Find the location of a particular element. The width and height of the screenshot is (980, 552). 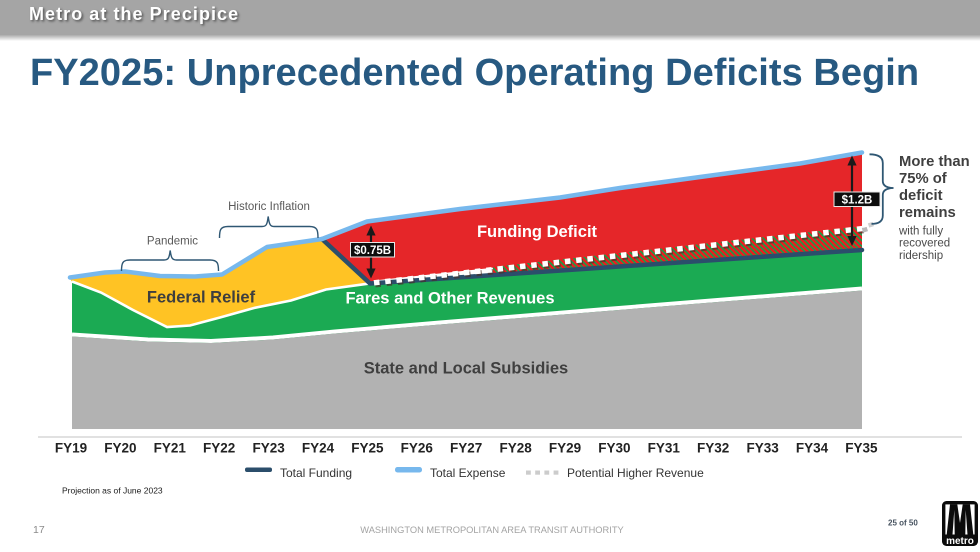

svg-text: FY23 is located at coordinates (268, 448).